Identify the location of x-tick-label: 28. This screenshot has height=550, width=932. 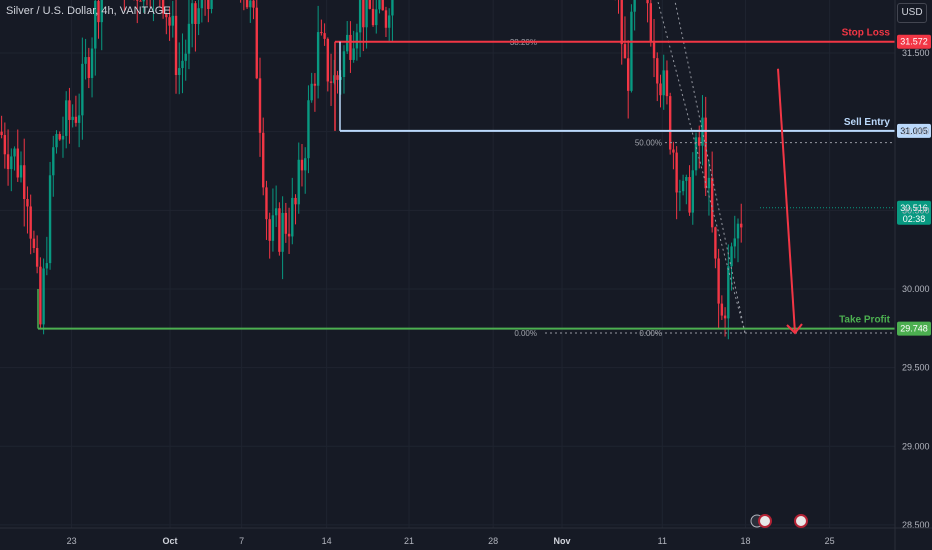
(493, 541).